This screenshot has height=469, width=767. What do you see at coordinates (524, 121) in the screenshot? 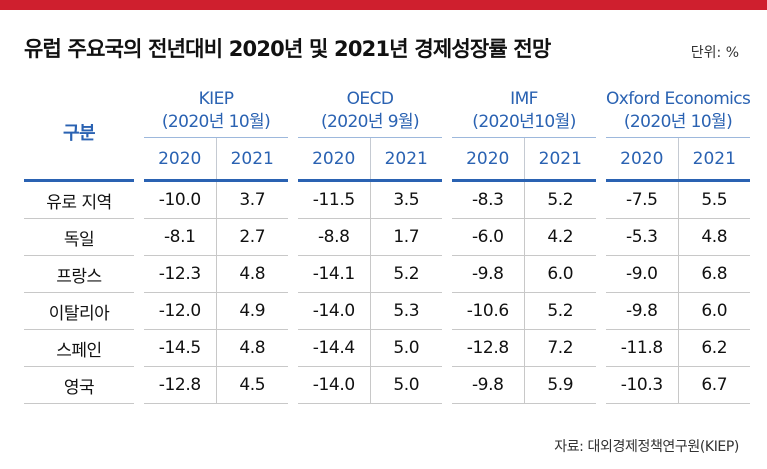
I see `org-date: (2020년10월)` at bounding box center [524, 121].